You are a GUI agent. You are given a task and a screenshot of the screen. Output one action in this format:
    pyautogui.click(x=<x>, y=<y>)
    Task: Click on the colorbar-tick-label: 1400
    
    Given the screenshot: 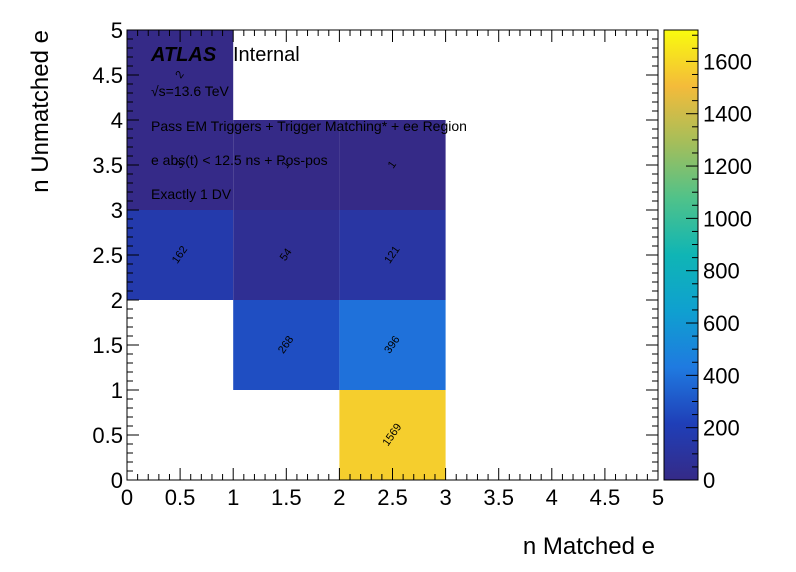 What is the action you would take?
    pyautogui.click(x=727, y=114)
    